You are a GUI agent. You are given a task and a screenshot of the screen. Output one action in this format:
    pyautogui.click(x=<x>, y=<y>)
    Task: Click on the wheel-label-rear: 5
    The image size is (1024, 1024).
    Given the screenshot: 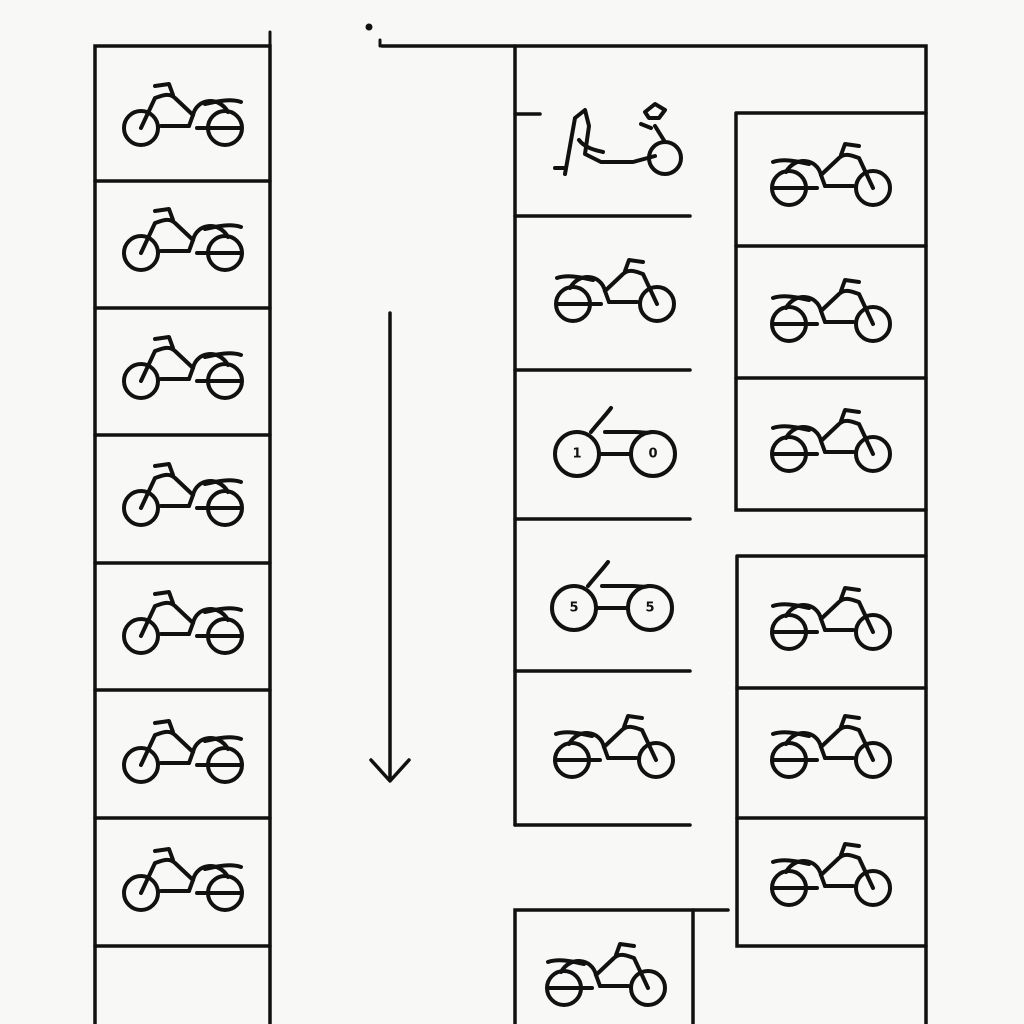 What is the action you would take?
    pyautogui.click(x=649, y=608)
    